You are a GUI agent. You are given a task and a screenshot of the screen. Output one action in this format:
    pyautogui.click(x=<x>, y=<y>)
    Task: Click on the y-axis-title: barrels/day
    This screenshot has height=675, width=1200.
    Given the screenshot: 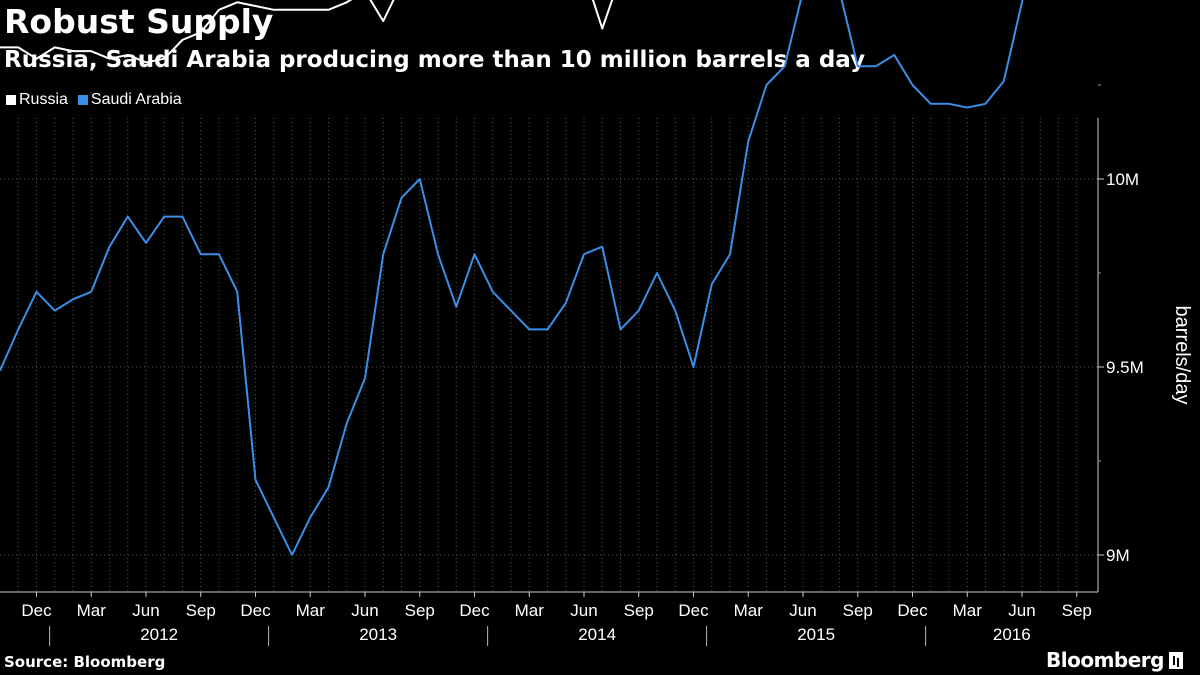 What is the action you would take?
    pyautogui.click(x=1182, y=355)
    